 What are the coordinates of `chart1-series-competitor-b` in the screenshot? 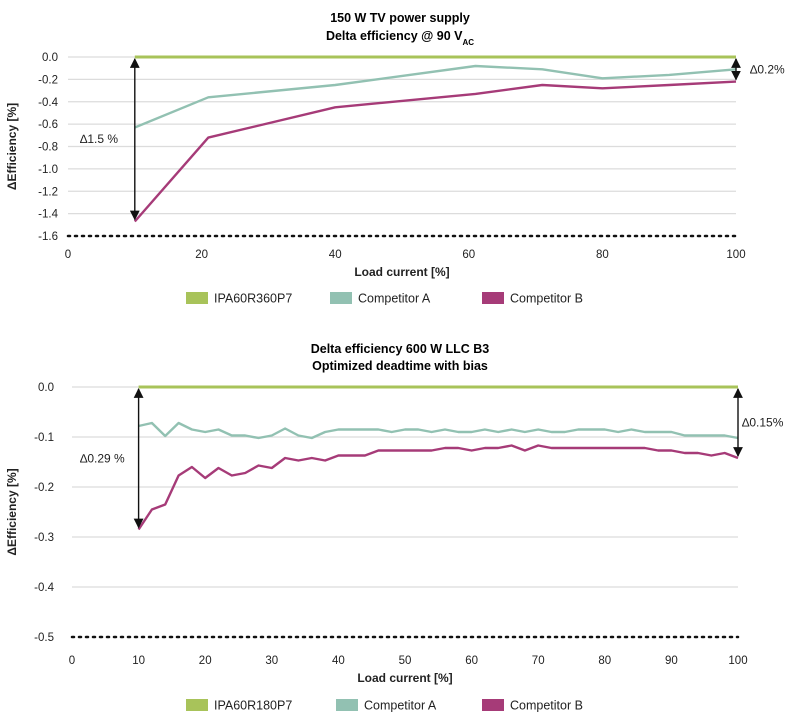 It's located at (435, 151).